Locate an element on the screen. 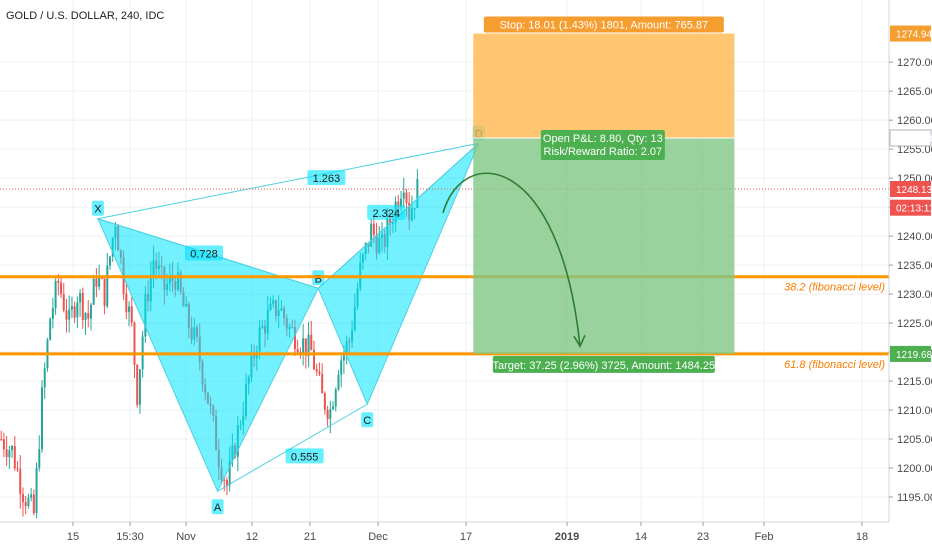 Image resolution: width=932 pixels, height=550 pixels. target-label-bg is located at coordinates (603, 364).